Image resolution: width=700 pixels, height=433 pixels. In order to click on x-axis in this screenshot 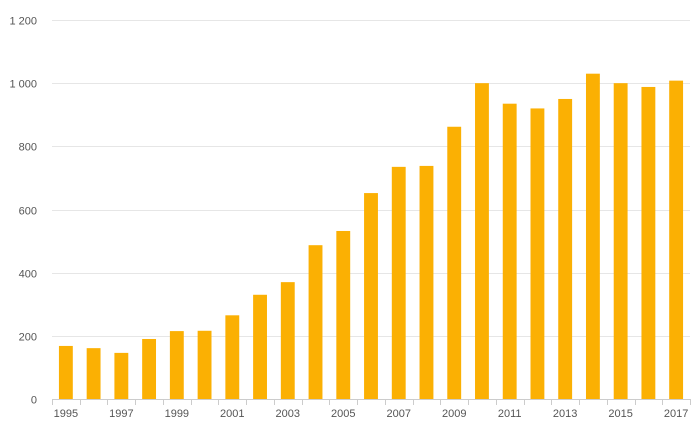, I will do `click(371, 402)`.